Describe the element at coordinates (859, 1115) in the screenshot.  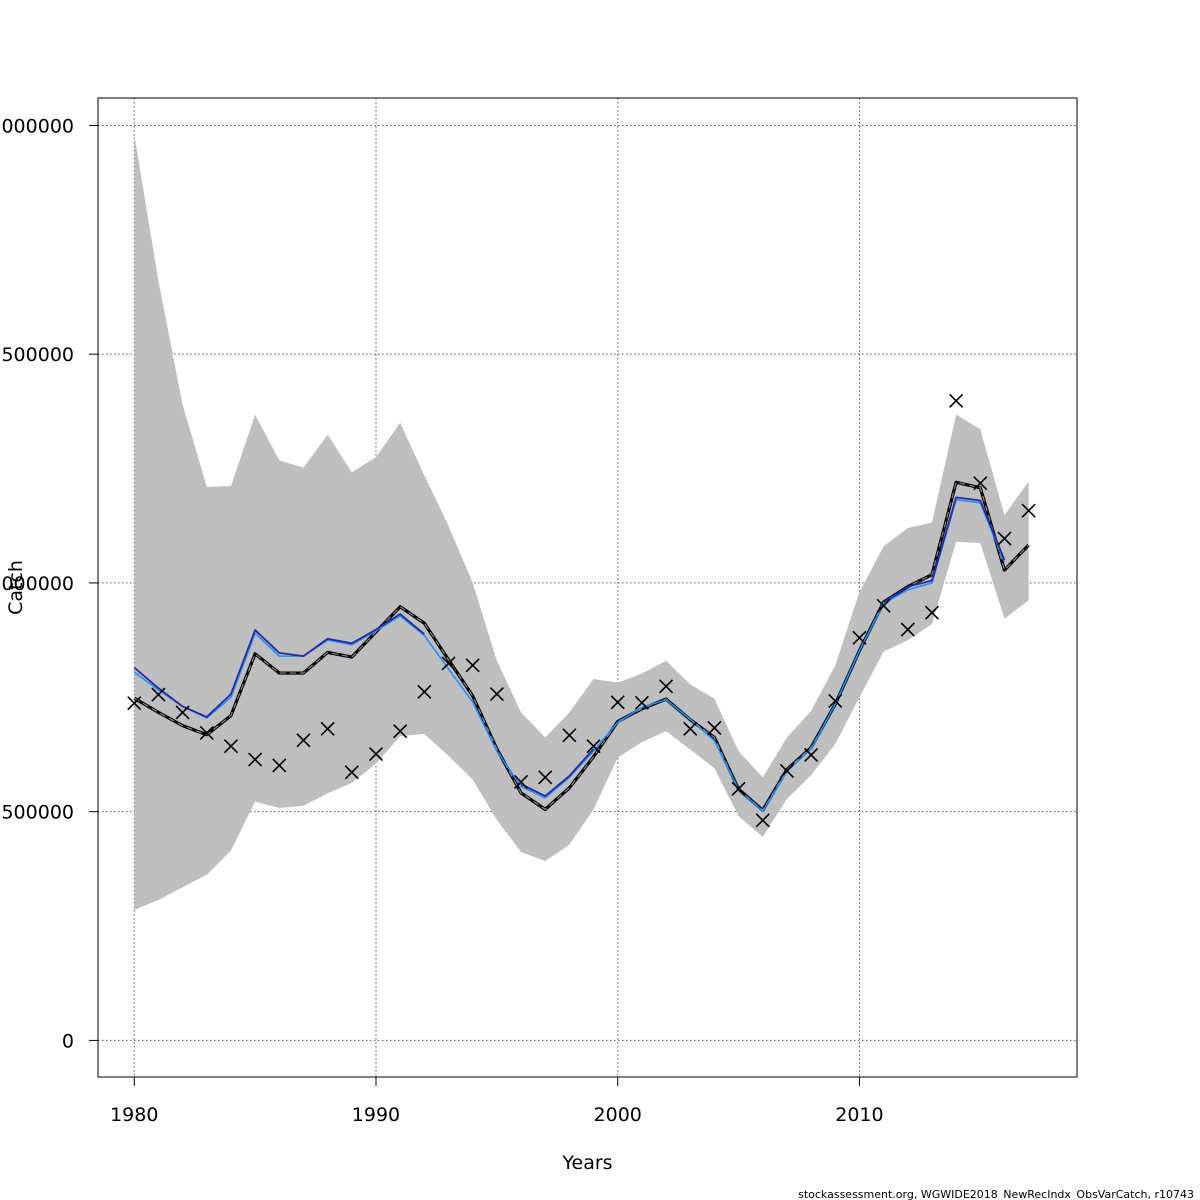
I see `x-tick-label: 2010` at that location.